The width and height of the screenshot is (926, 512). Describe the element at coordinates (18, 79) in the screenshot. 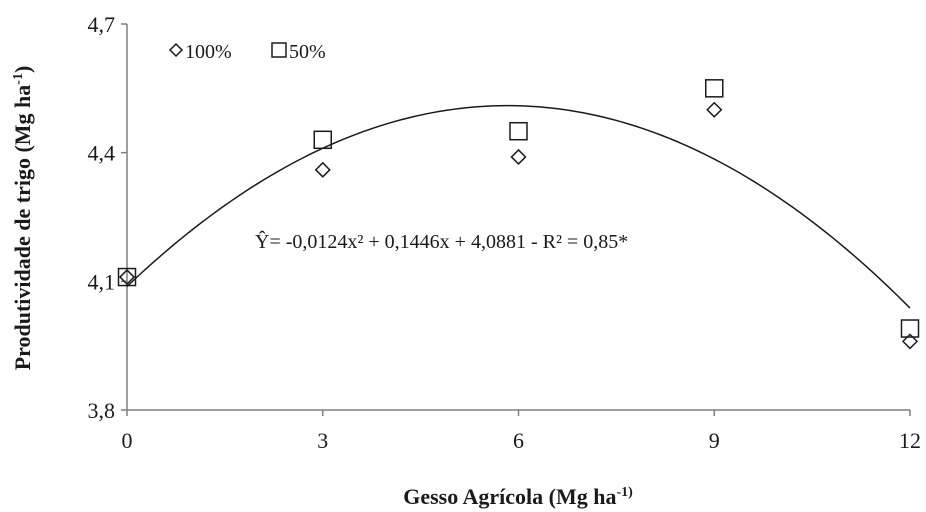

I see `y-axis-title-sup: -1` at that location.